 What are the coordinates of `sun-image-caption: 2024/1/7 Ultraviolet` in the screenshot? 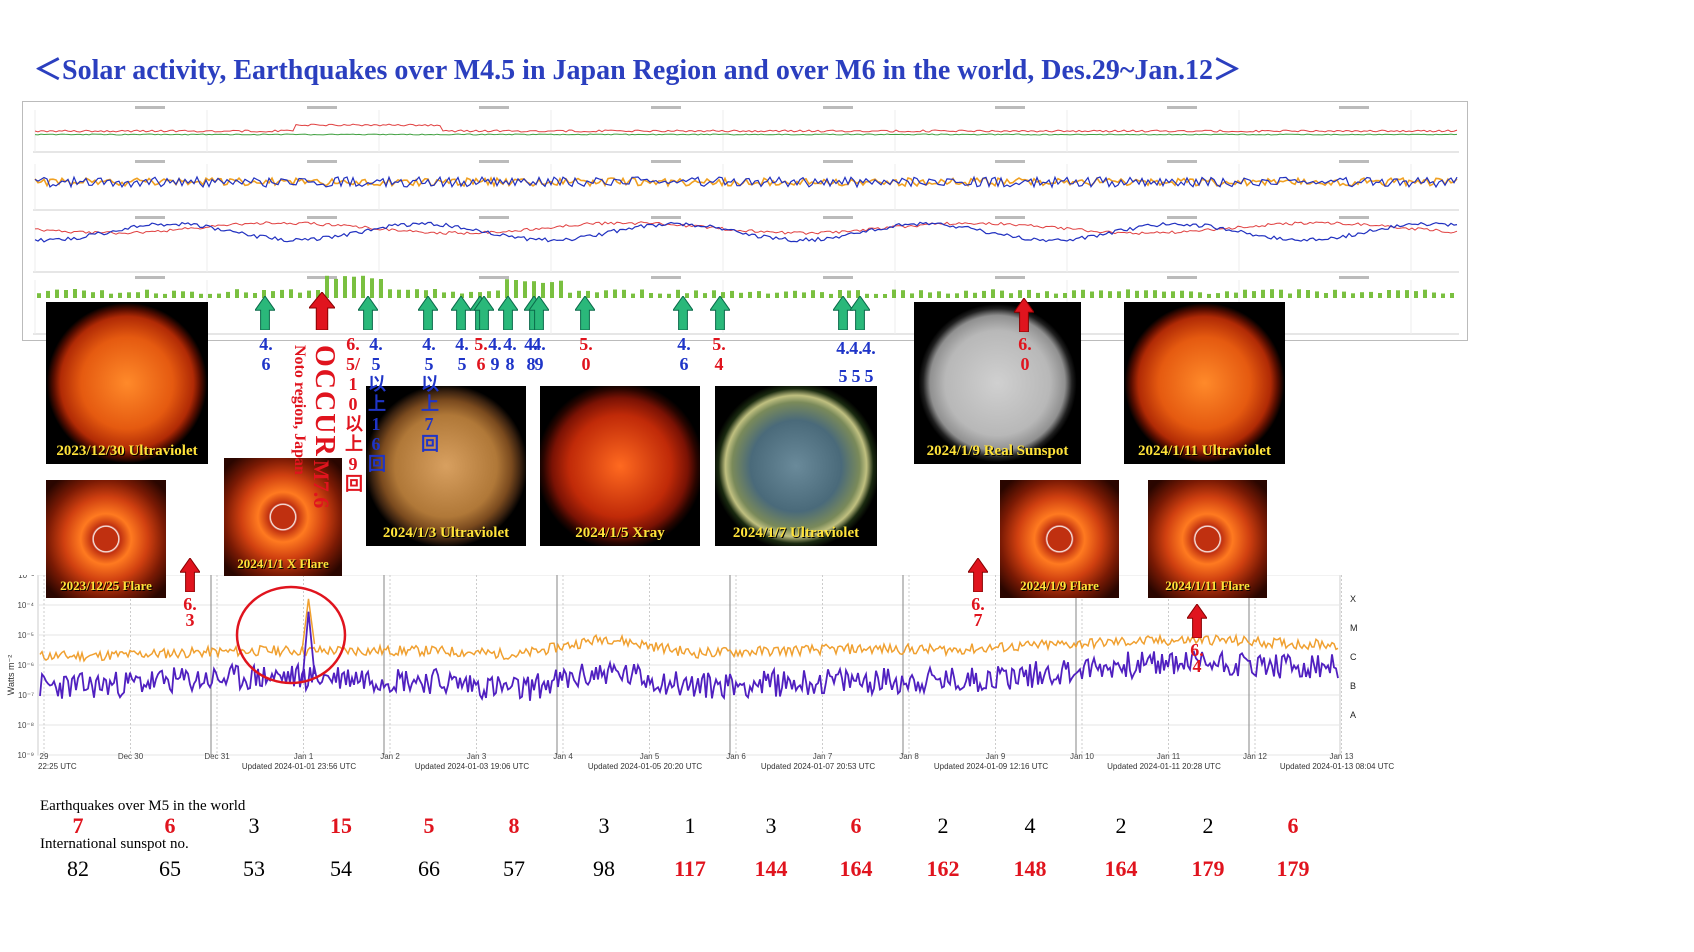 It's located at (796, 533).